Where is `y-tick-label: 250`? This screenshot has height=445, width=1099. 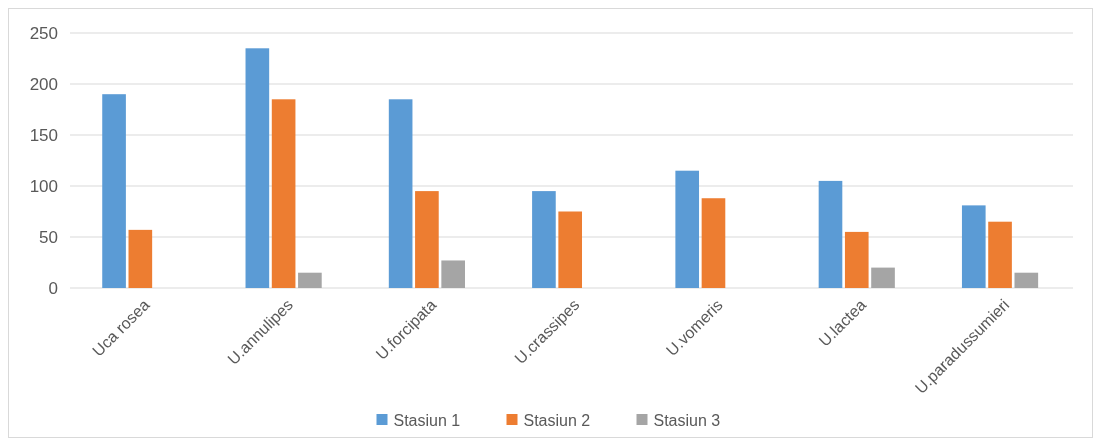
y-tick-label: 250 is located at coordinates (43, 33).